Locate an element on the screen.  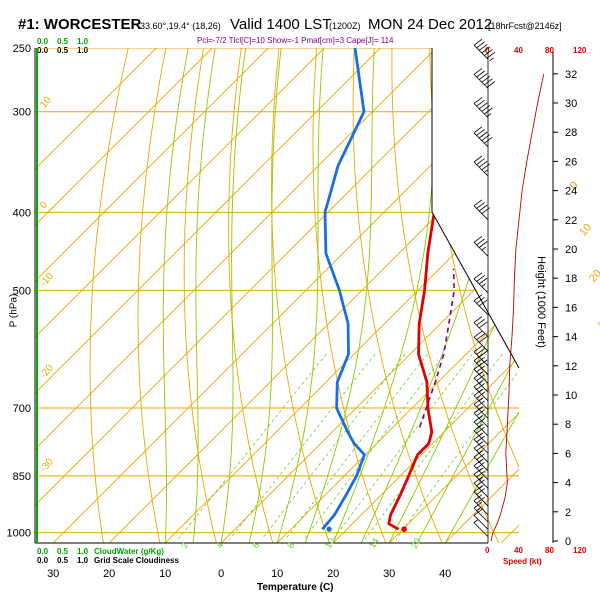
cloud-water-label: CloudWater (g/Kg) is located at coordinates (129, 551).